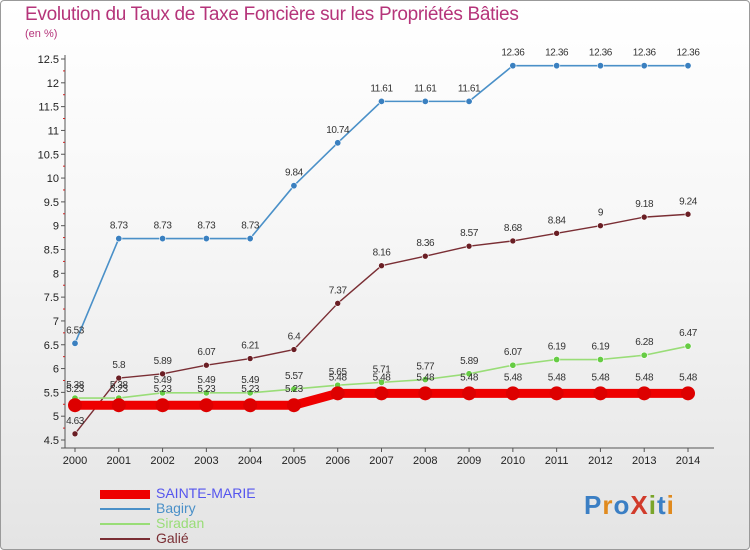  What do you see at coordinates (200, 538) in the screenshot?
I see `legend-item-galie: Galié` at bounding box center [200, 538].